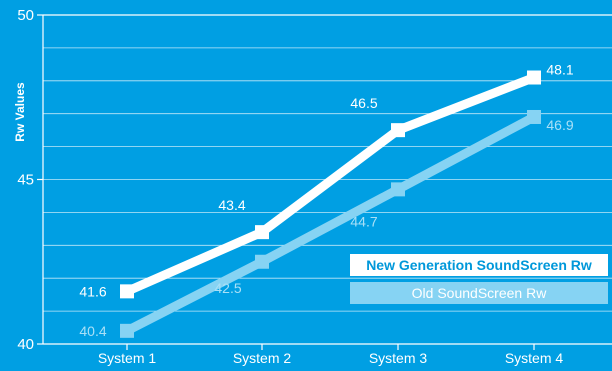 The width and height of the screenshot is (612, 371). Describe the element at coordinates (20, 112) in the screenshot. I see `y-axis-label: Rw Values` at that location.